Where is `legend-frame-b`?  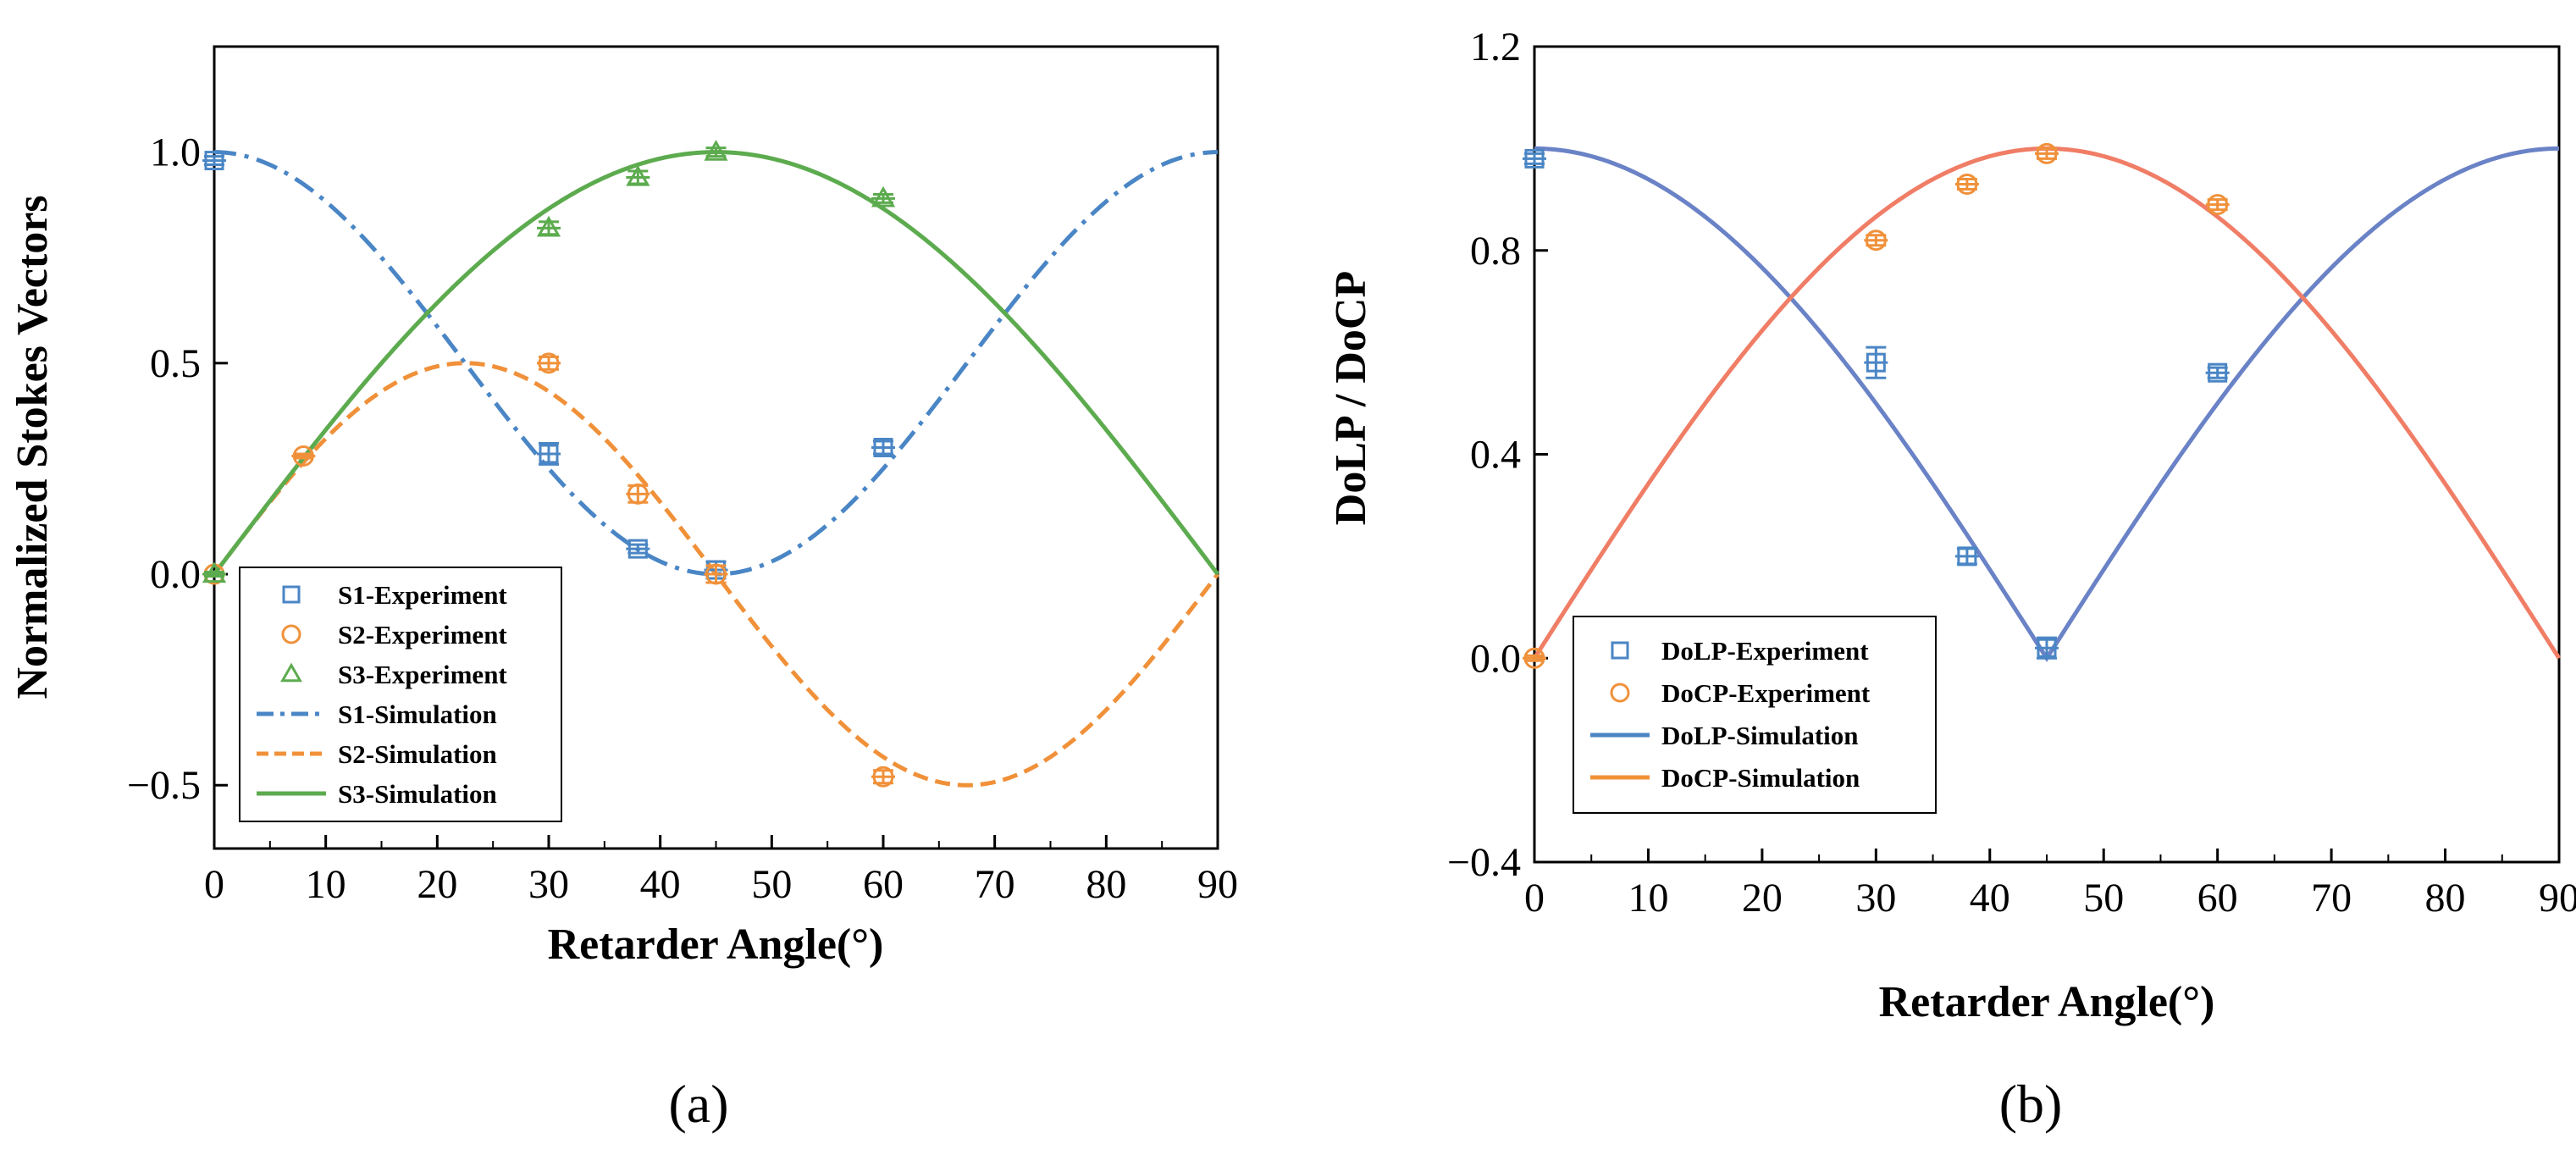
legend-frame-b is located at coordinates (1755, 715).